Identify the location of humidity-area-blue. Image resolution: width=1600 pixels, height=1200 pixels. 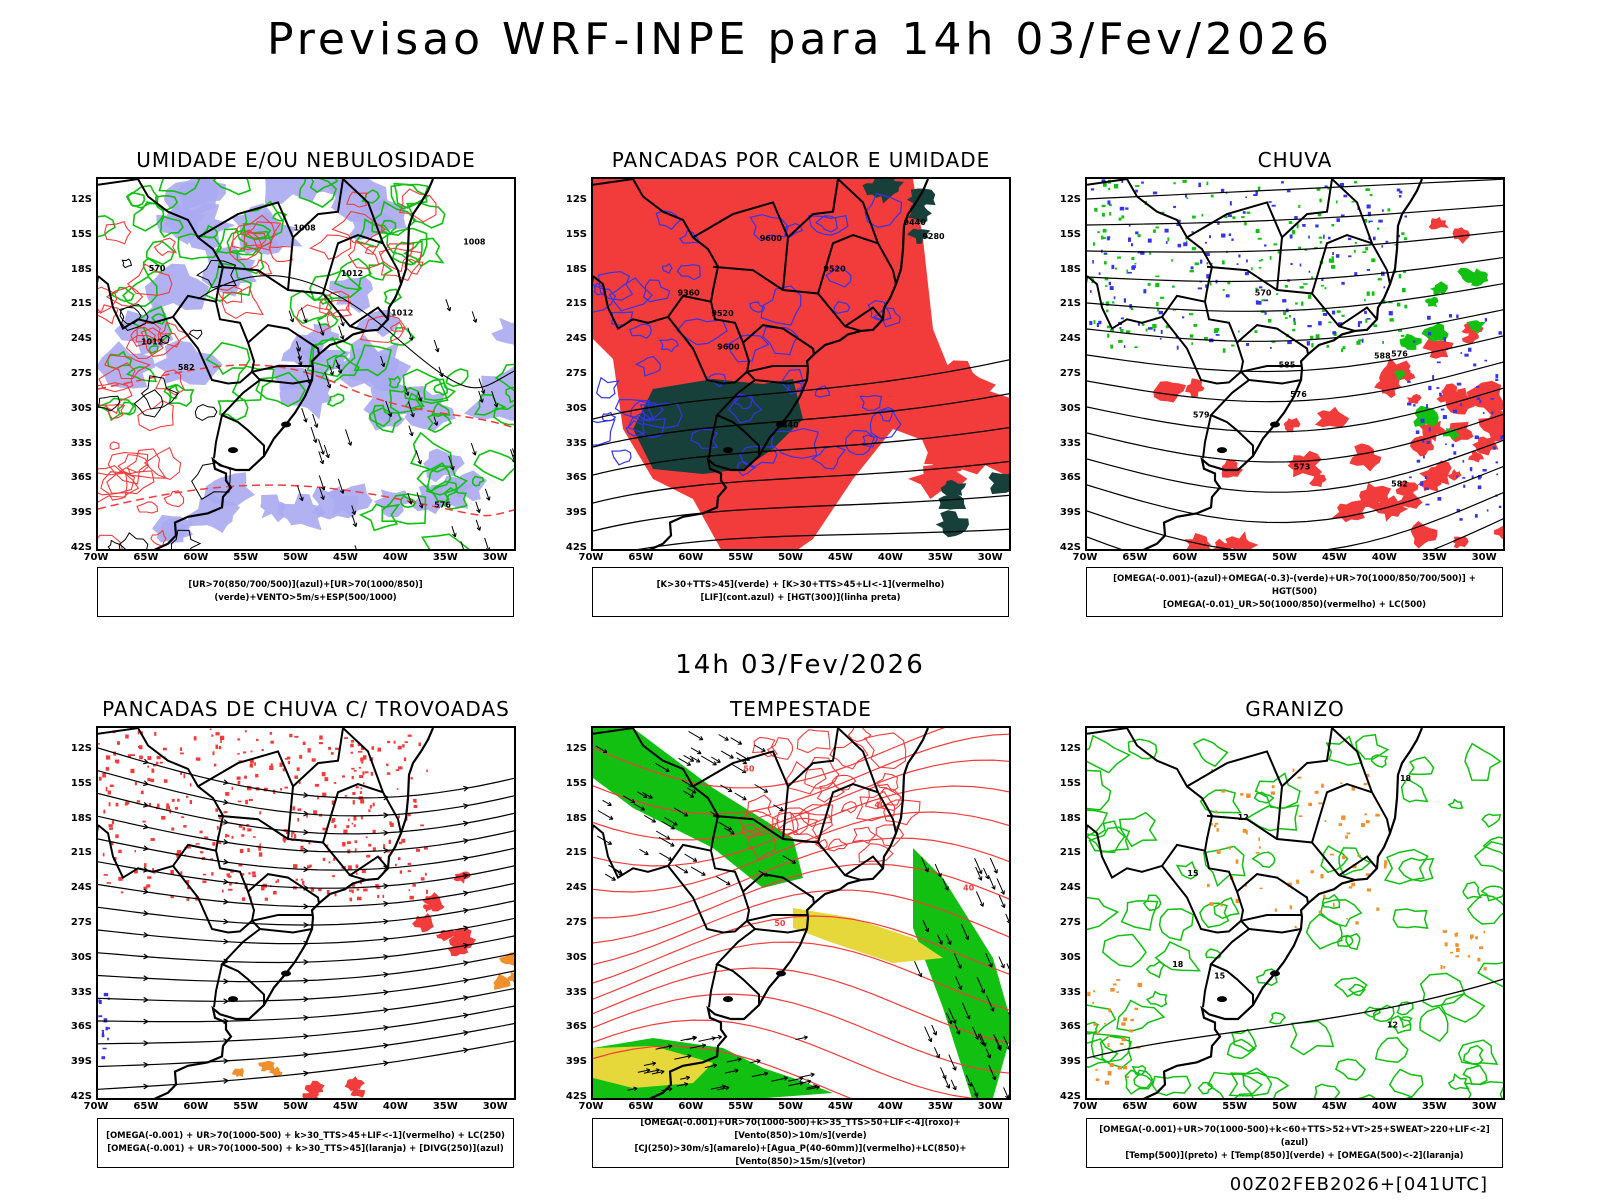
(187, 362).